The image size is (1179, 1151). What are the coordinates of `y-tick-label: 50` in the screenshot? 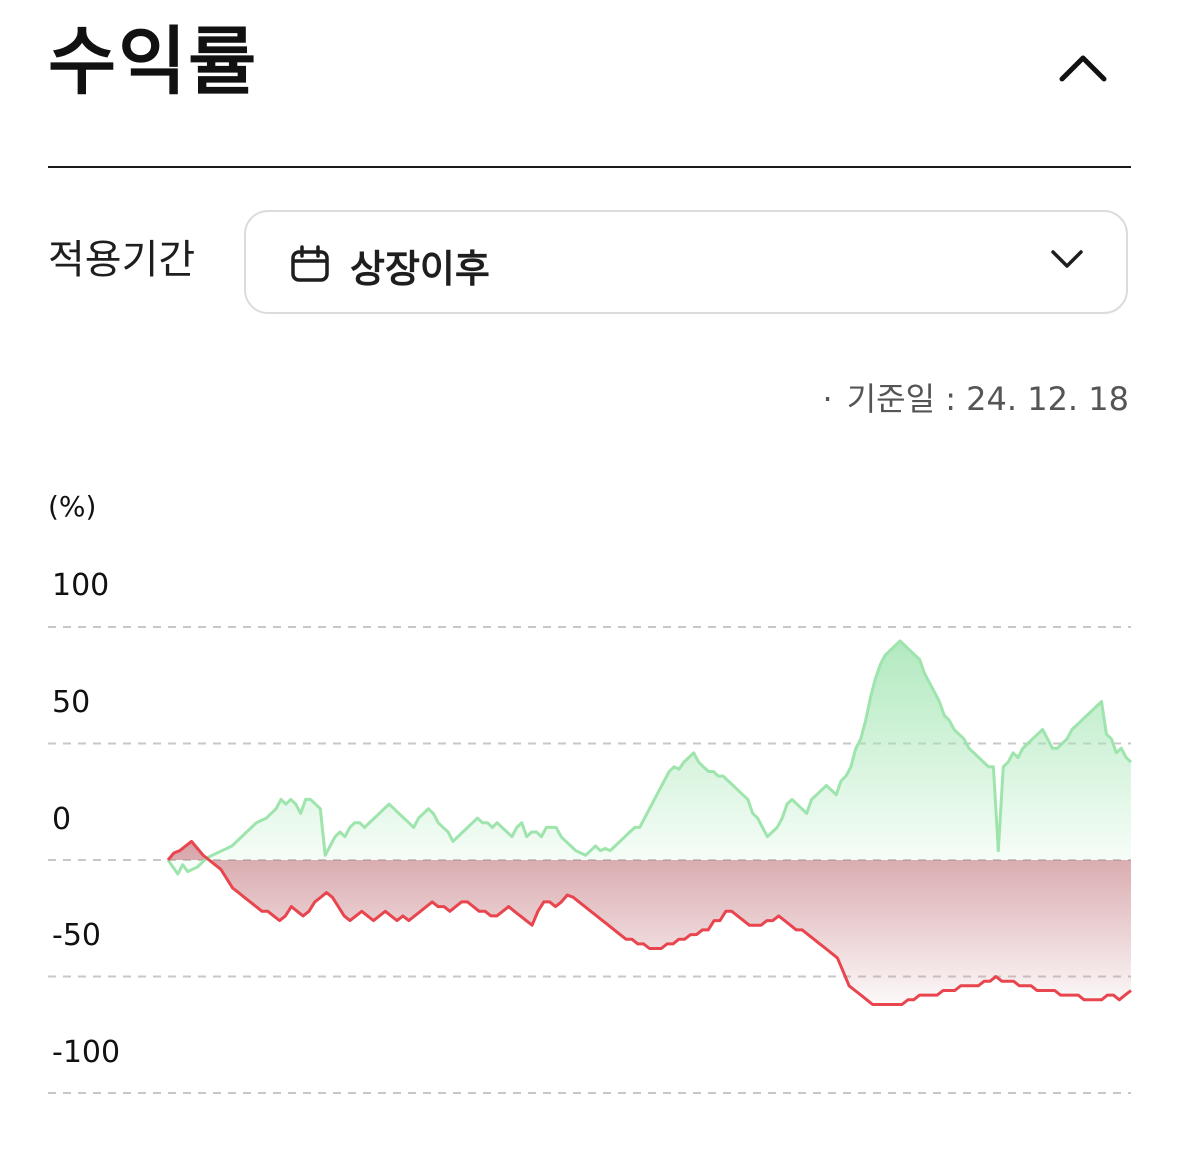 It's located at (71, 702).